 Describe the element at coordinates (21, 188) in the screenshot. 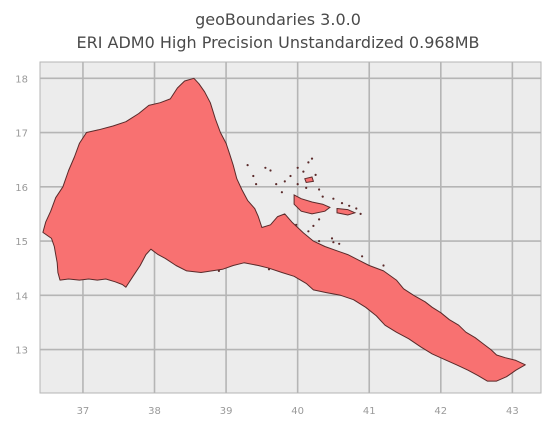

I see `y-tick-label: 16` at that location.